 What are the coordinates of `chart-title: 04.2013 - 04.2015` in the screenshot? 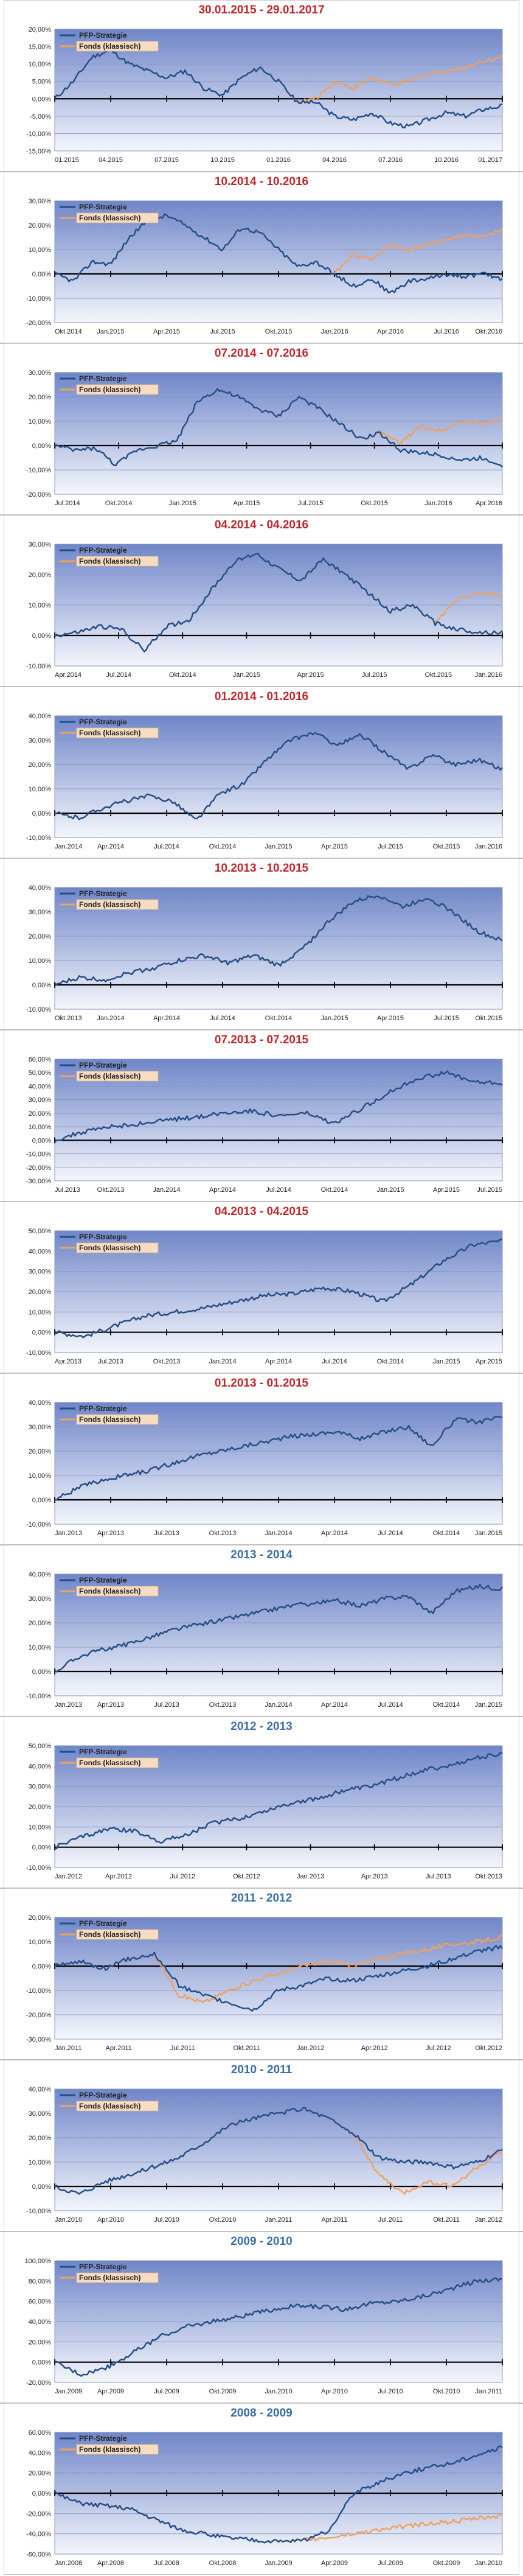 It's located at (261, 1211).